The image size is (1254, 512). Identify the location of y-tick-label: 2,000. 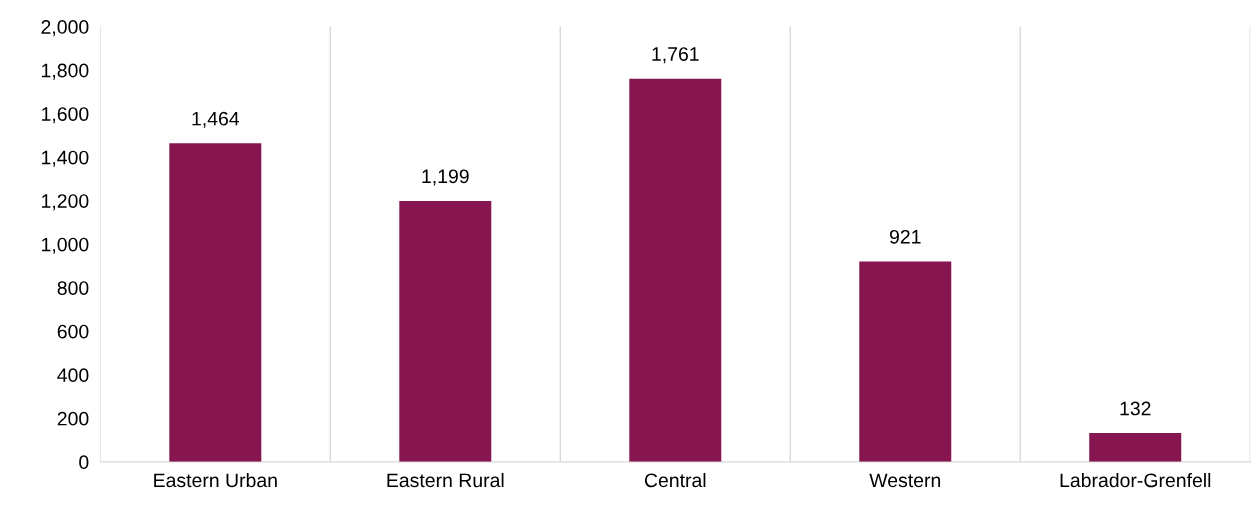
(65, 28).